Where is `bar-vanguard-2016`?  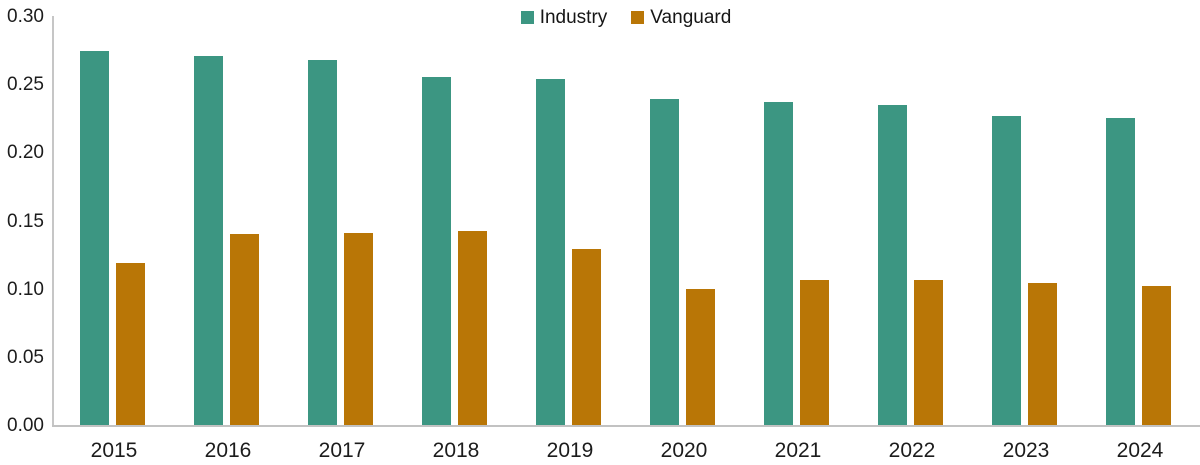 bar-vanguard-2016 is located at coordinates (244, 329).